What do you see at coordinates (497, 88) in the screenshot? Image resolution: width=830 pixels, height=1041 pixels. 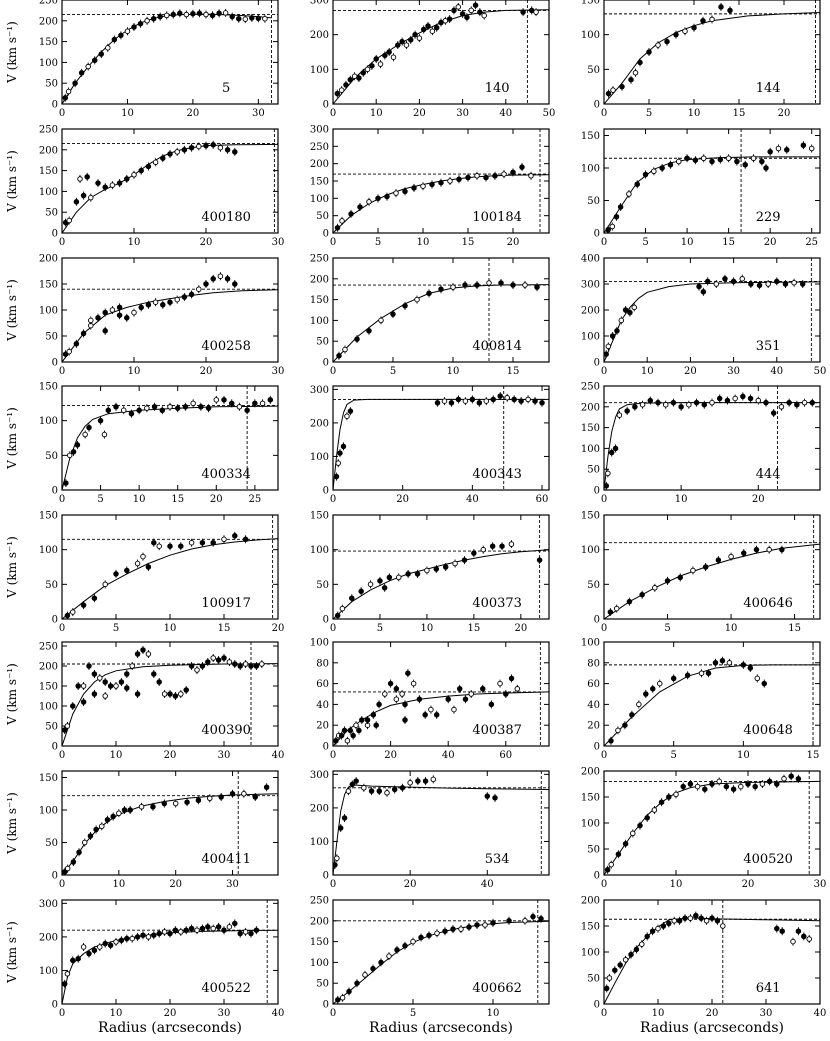 I see `galaxy-id-label: 140` at bounding box center [497, 88].